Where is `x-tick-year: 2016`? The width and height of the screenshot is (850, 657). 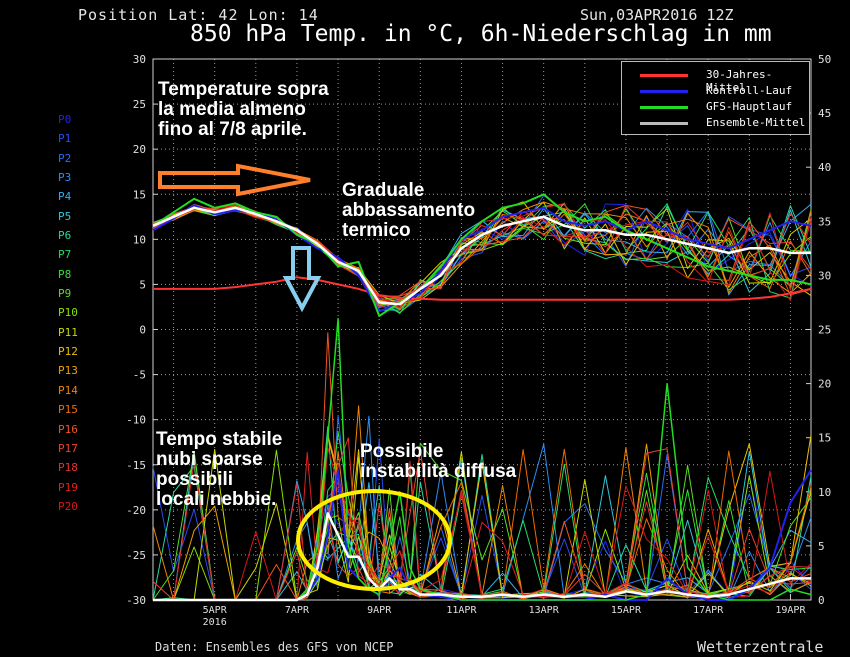 x-tick-year: 2016 is located at coordinates (215, 622).